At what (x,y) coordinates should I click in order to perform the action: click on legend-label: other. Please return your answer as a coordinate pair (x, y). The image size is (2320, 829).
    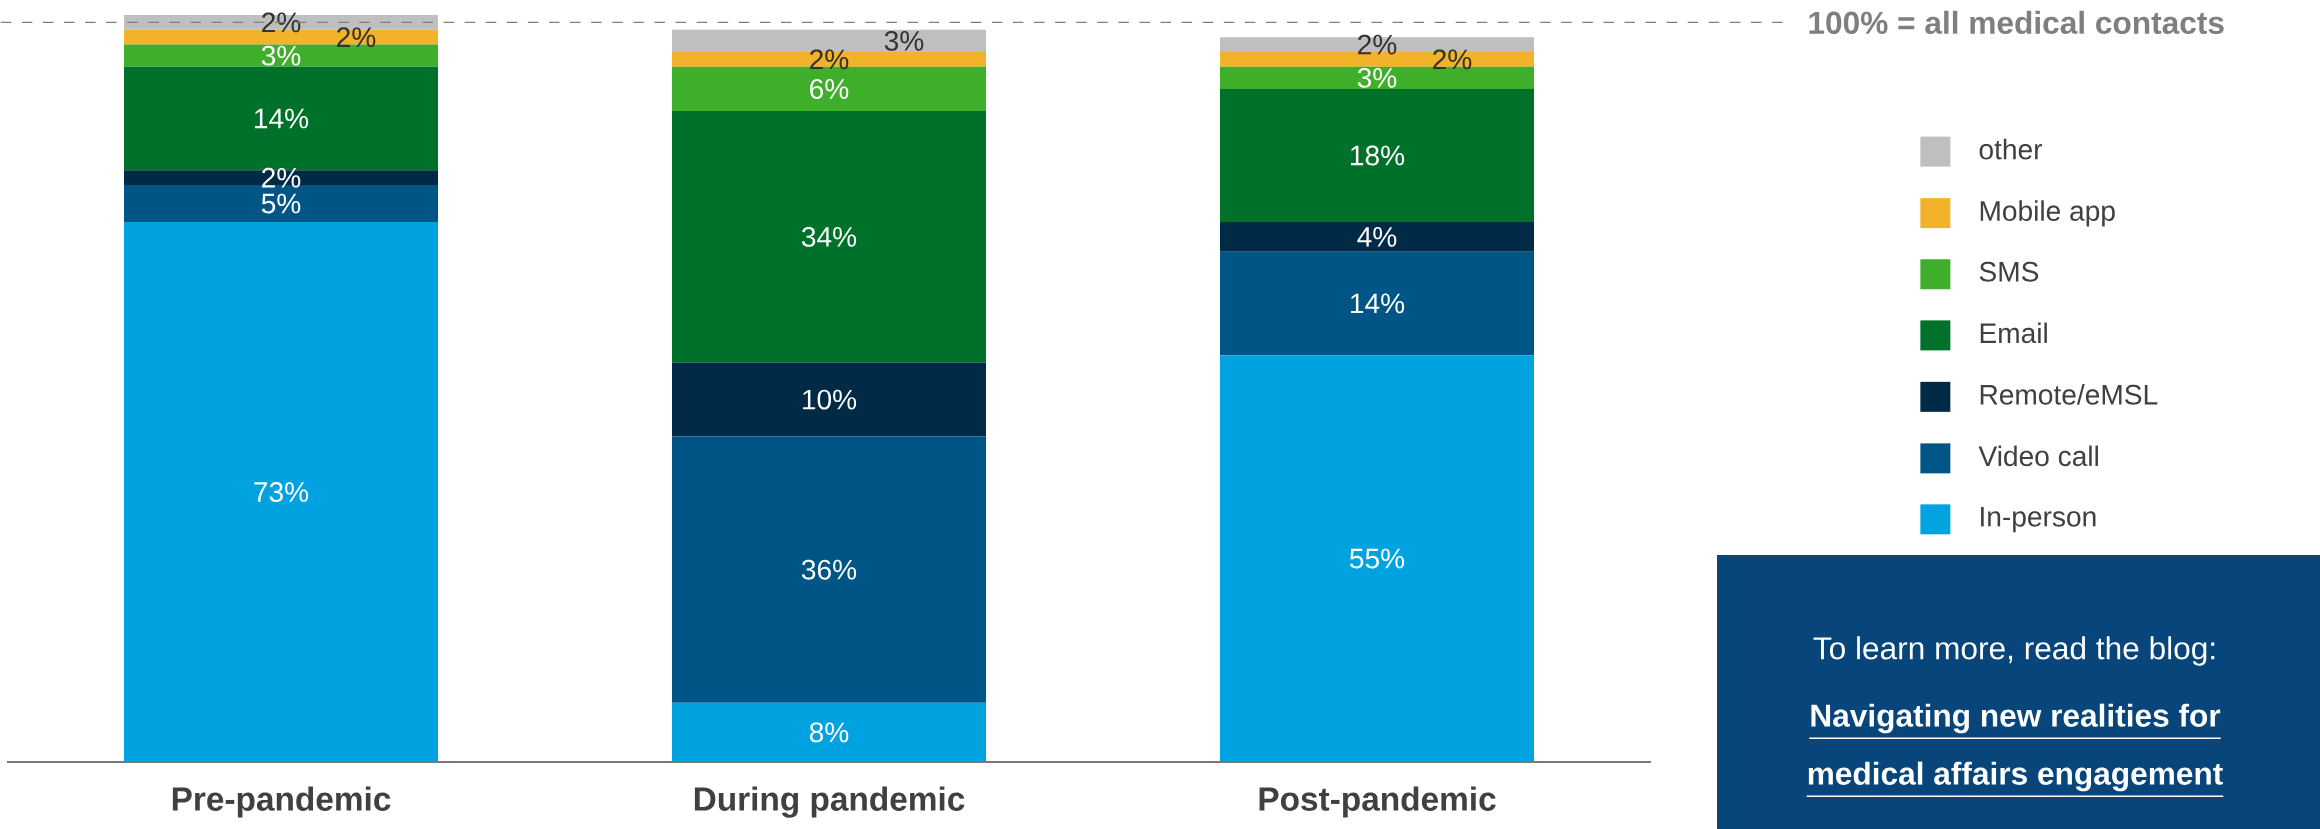
    Looking at the image, I should click on (2011, 149).